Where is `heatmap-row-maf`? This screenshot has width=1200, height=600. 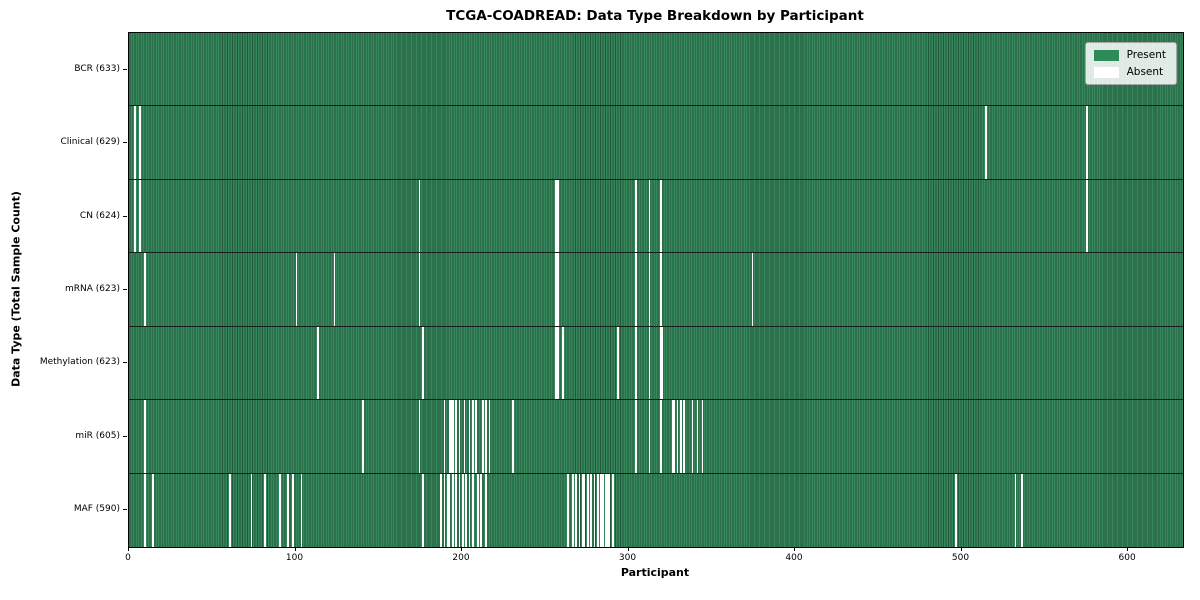 heatmap-row-maf is located at coordinates (656, 510).